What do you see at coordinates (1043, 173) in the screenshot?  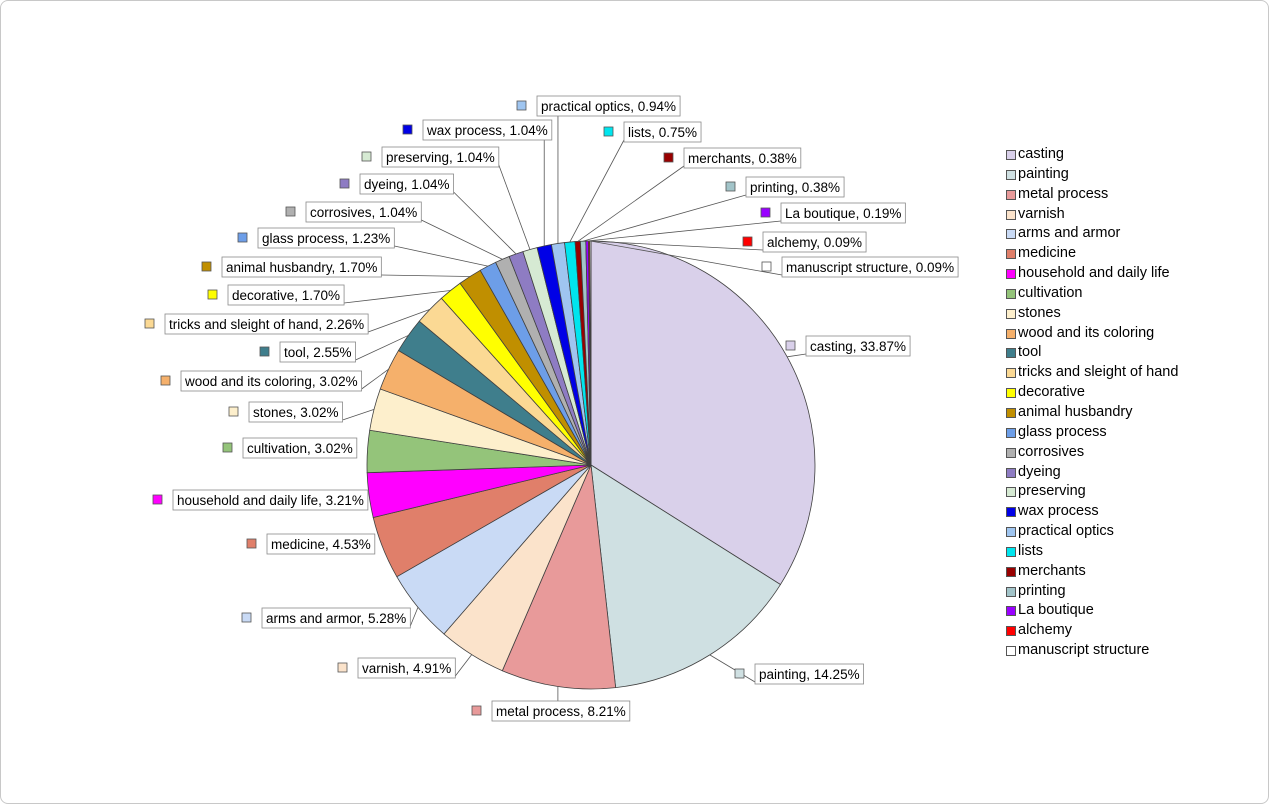 I see `legend-label-painting: painting` at bounding box center [1043, 173].